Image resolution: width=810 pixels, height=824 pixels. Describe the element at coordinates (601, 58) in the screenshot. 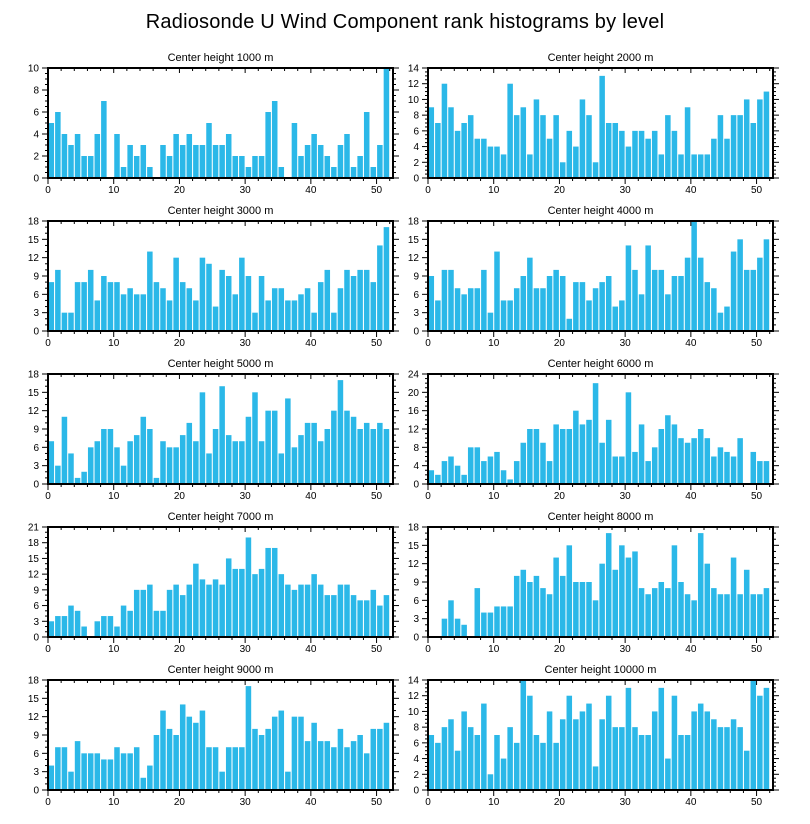

I see `subplot-title: Center height 2000 m` at that location.